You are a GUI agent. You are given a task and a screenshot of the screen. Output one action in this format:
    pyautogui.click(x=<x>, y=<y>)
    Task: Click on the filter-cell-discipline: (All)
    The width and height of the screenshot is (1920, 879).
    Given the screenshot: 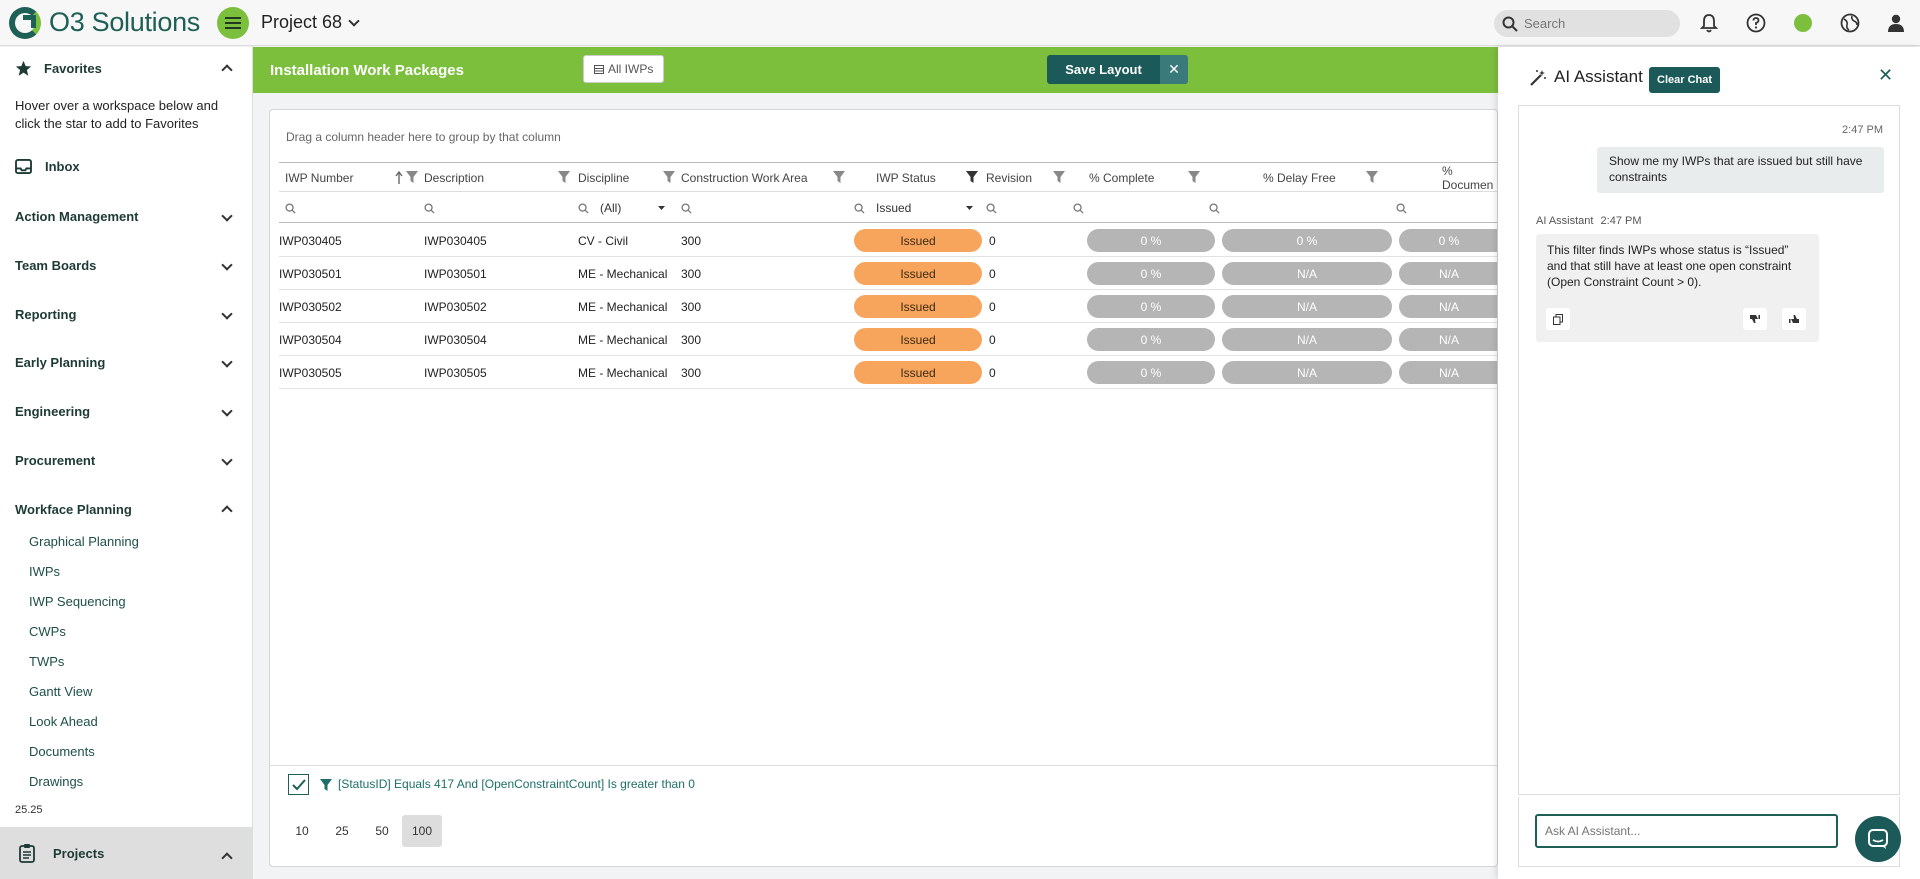 What is the action you would take?
    pyautogui.click(x=623, y=208)
    